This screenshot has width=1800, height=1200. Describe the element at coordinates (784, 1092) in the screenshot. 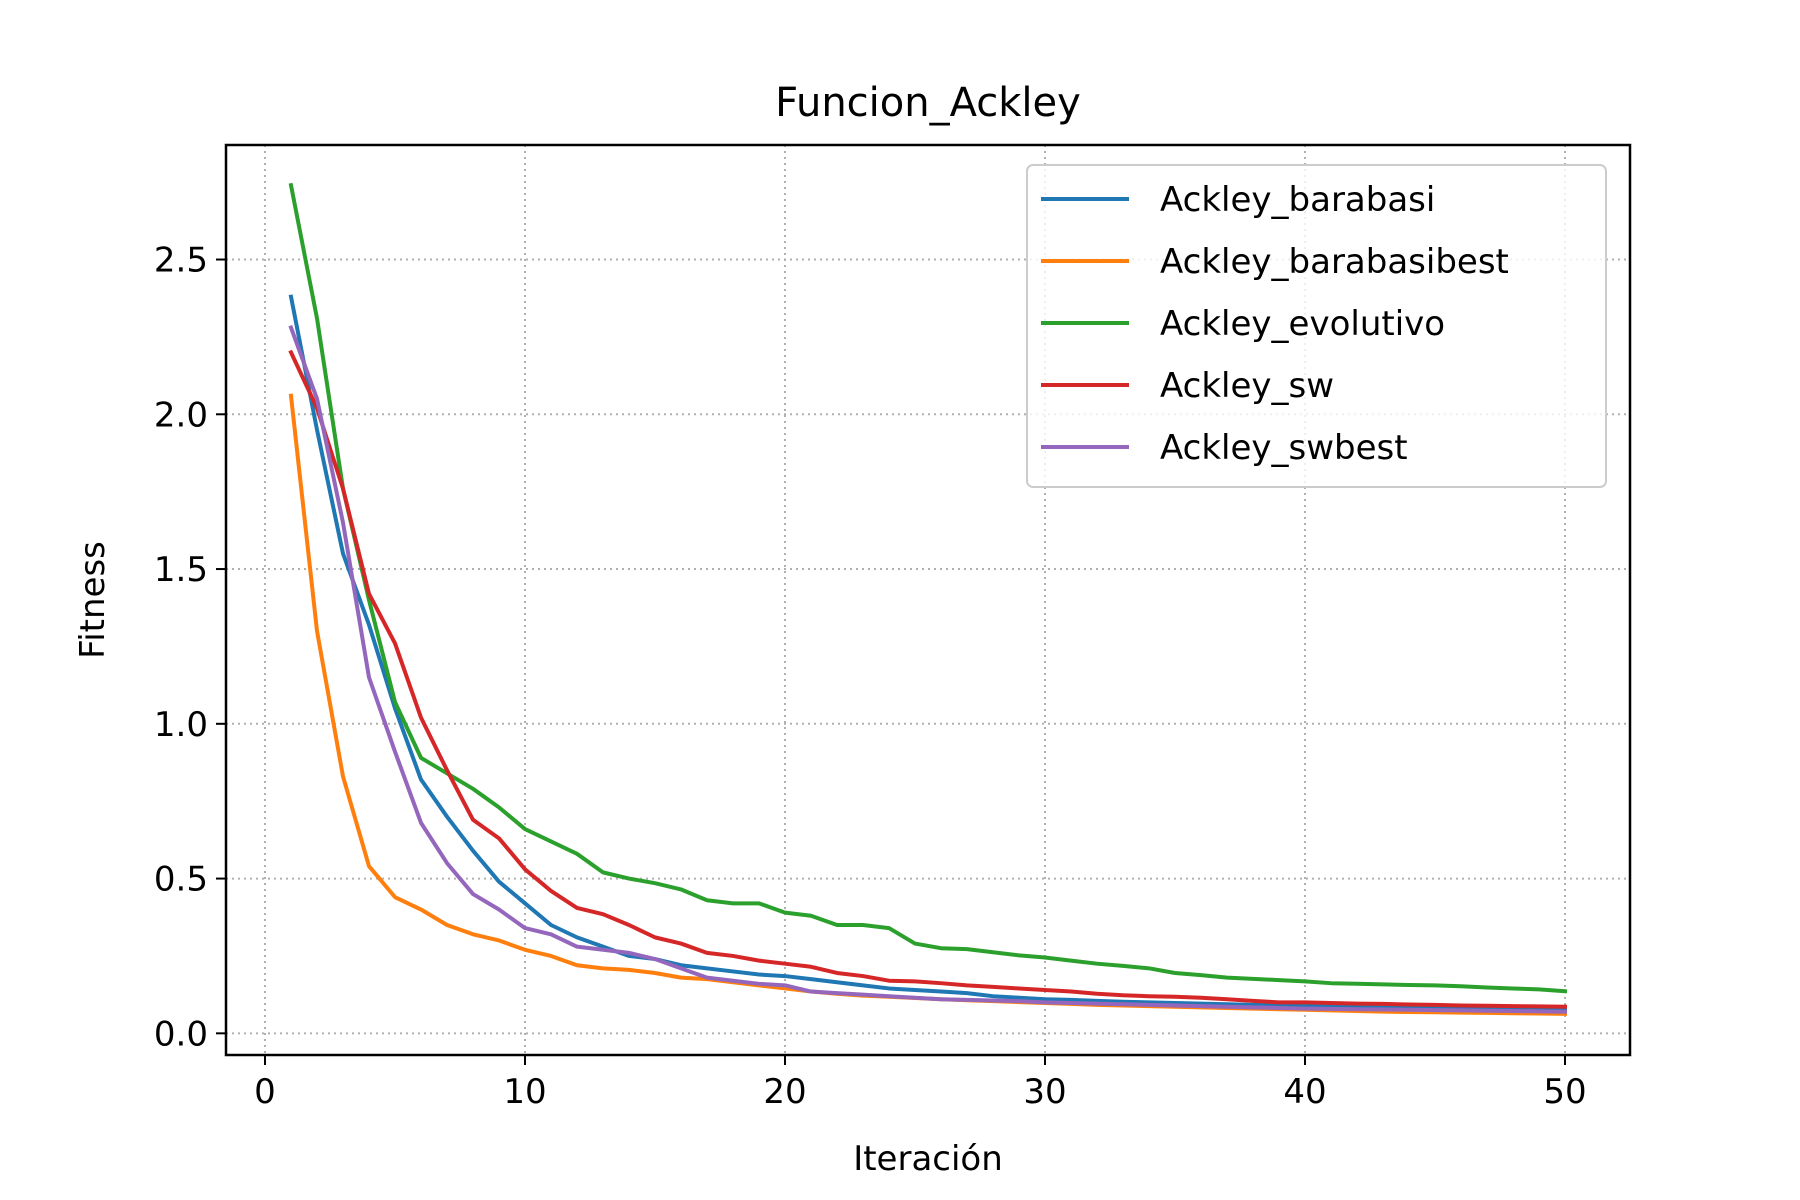

I see `x-tick-label: 20` at that location.